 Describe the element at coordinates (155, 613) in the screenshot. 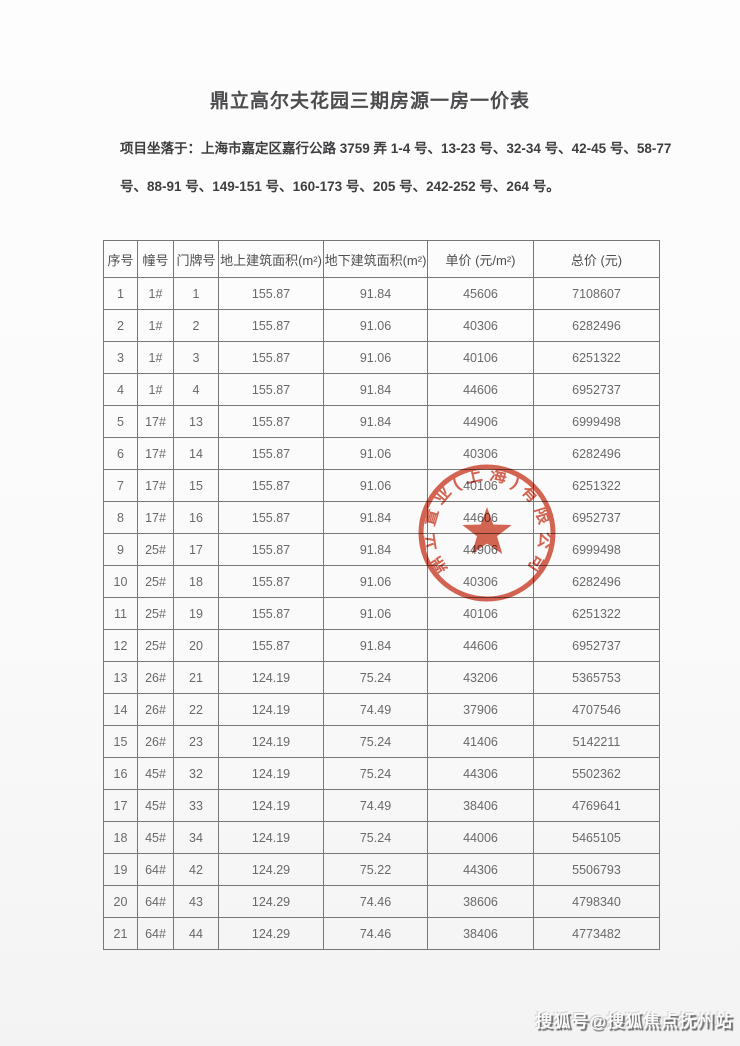

I see `table-cell: 25#` at that location.